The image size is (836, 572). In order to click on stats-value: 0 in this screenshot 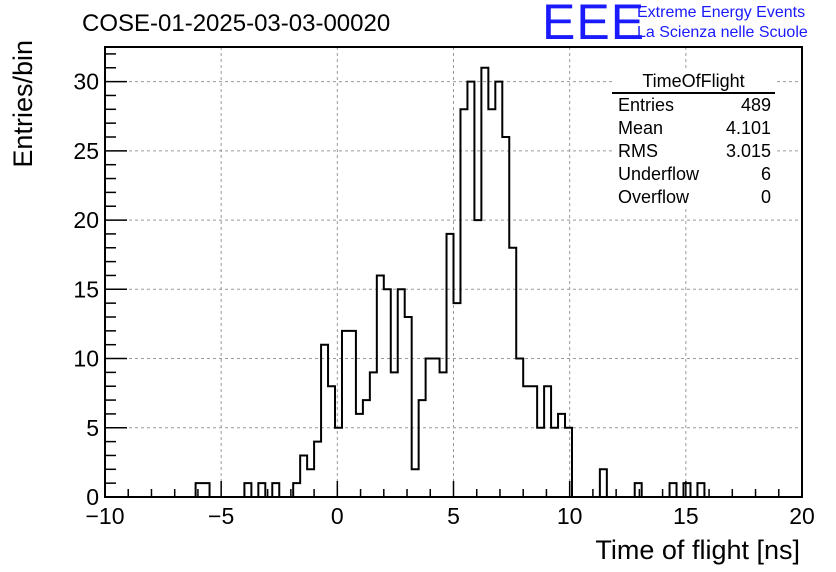, I will do `click(765, 197)`.